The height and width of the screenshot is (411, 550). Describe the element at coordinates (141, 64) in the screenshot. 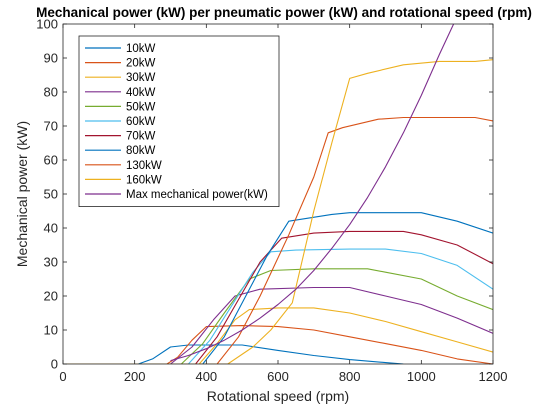

I see `legend-label-2: 20kW` at that location.